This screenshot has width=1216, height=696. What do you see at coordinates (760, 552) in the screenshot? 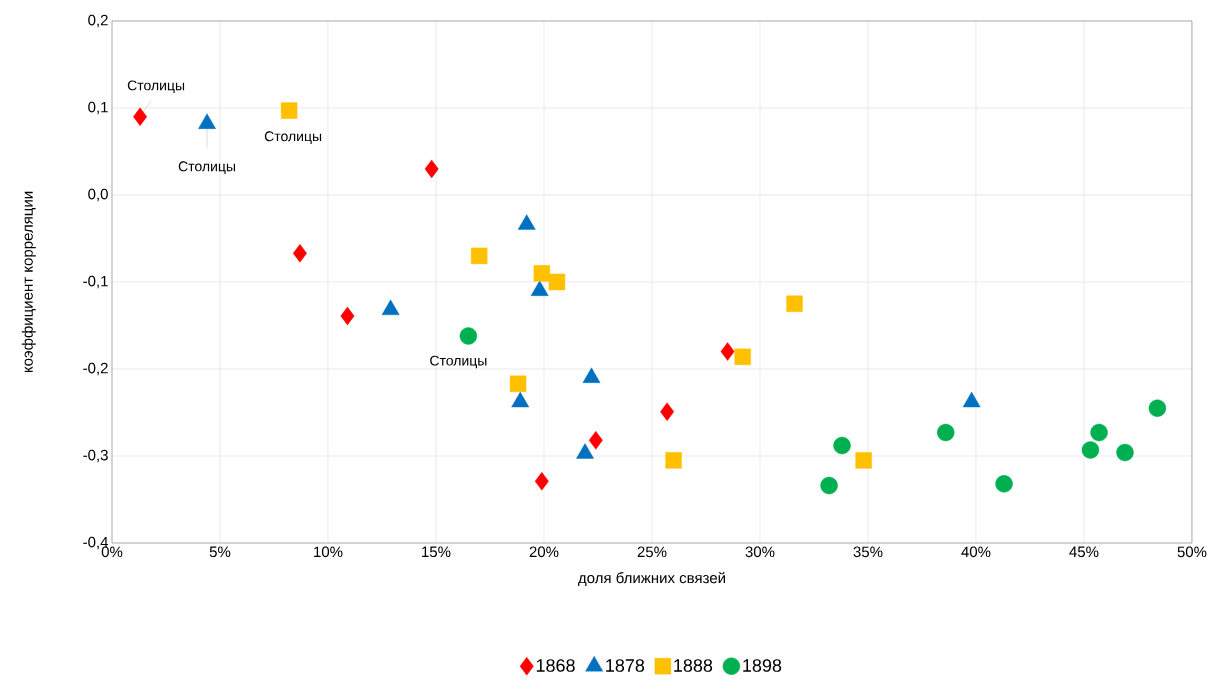
I see `x-tick-label: 30%` at bounding box center [760, 552].